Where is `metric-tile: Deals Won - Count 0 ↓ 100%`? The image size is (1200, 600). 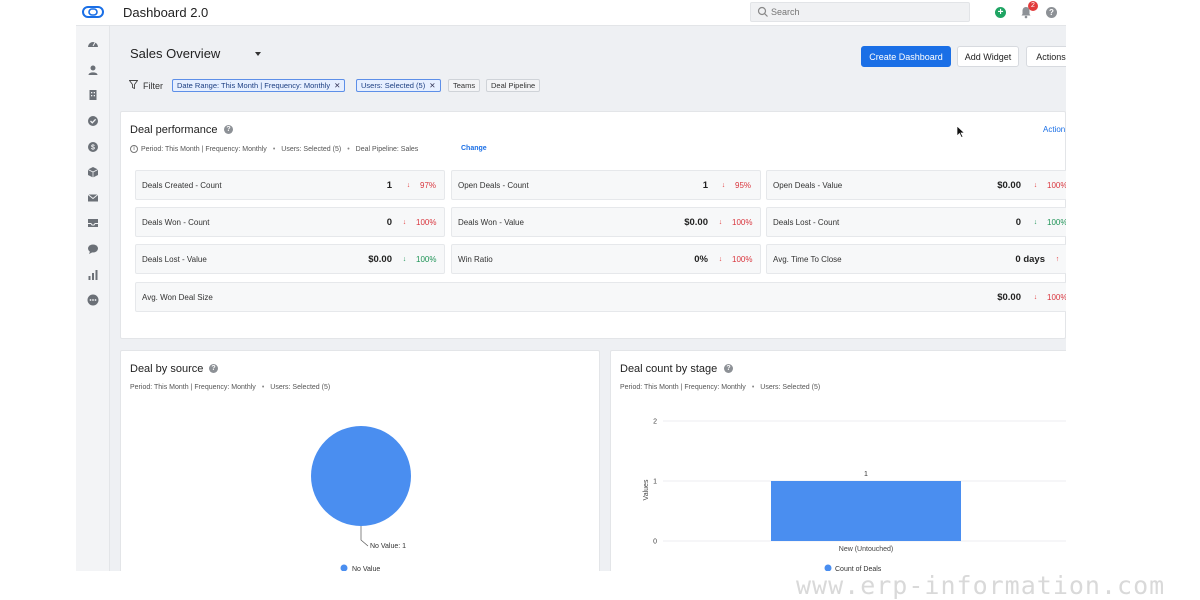 metric-tile: Deals Won - Count 0 ↓ 100% is located at coordinates (290, 222).